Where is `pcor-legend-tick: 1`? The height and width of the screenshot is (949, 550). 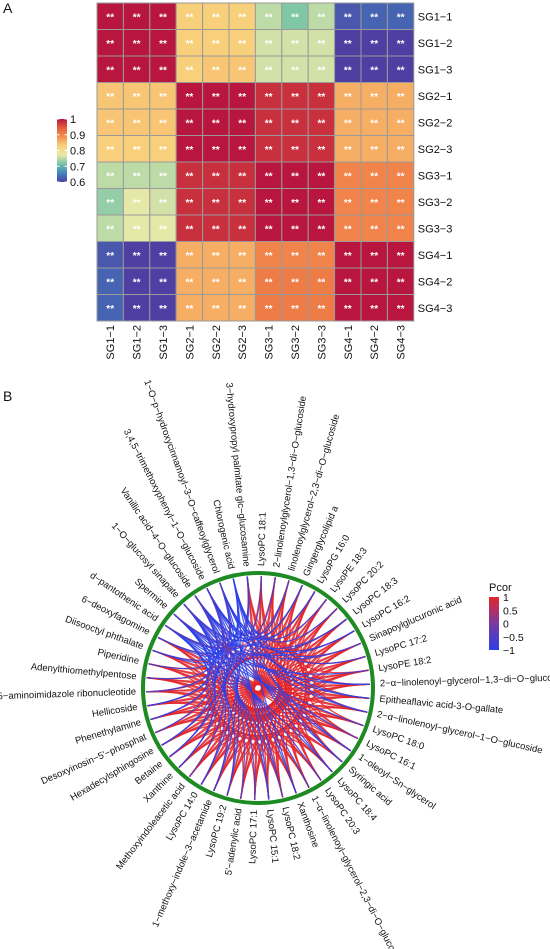 pcor-legend-tick: 1 is located at coordinates (506, 598).